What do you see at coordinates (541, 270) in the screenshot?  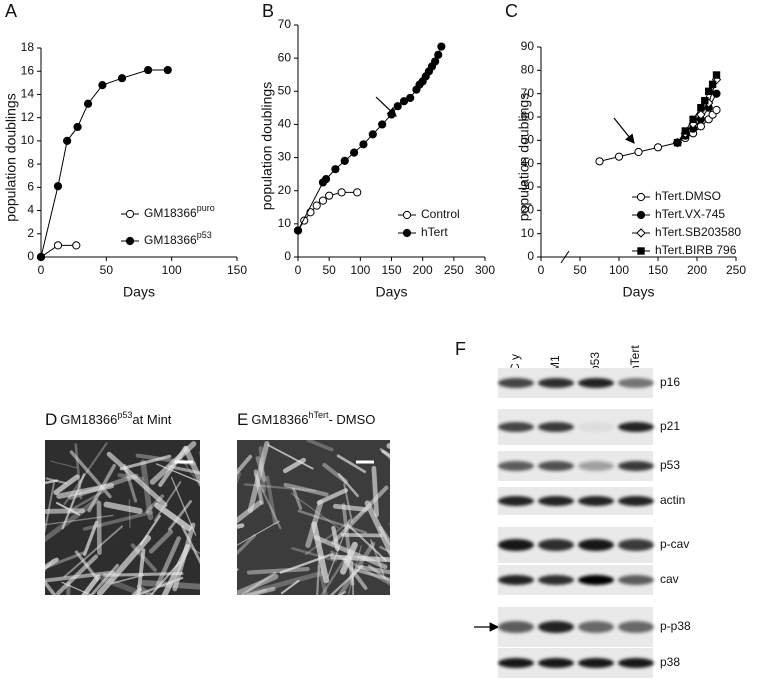 I see `x-tick-label: 0` at bounding box center [541, 270].